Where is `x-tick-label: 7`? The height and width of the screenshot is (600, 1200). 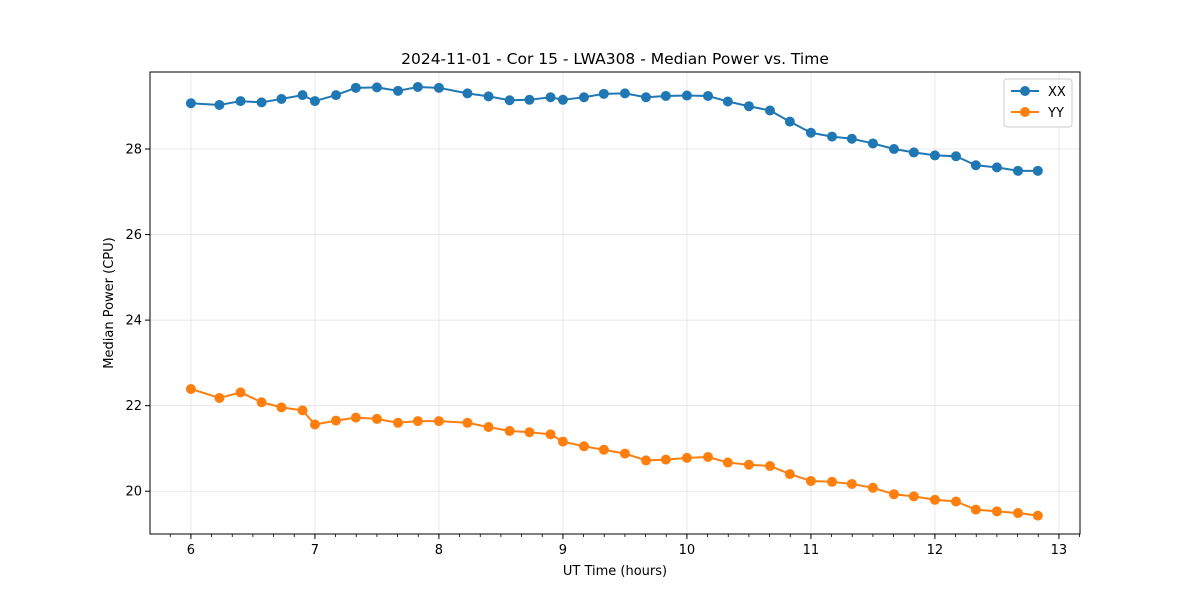
x-tick-label: 7 is located at coordinates (315, 550).